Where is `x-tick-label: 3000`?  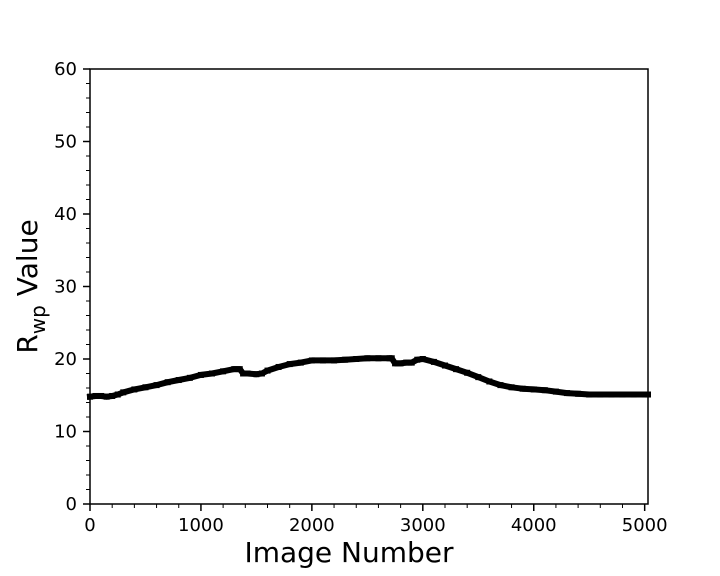
x-tick-label: 3000 is located at coordinates (423, 525).